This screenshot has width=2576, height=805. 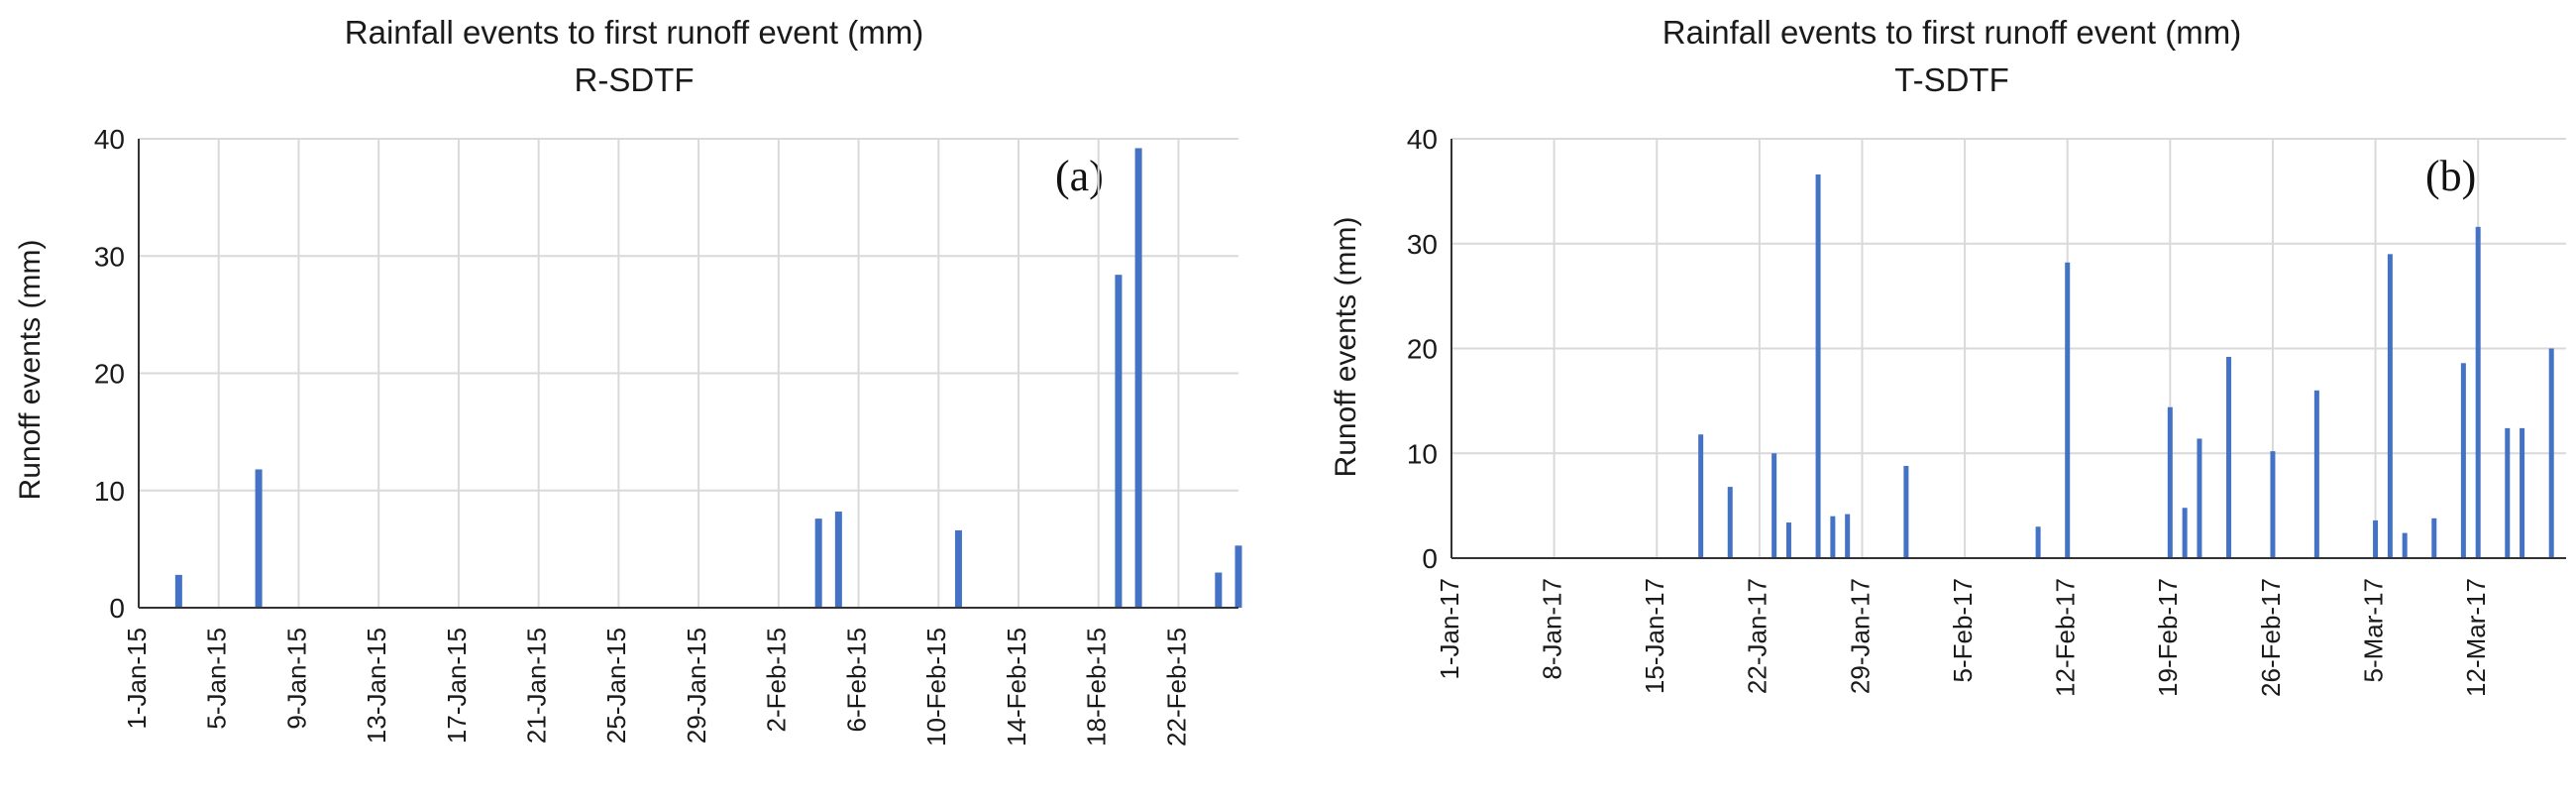 What do you see at coordinates (856, 680) in the screenshot?
I see `x-tick-label: 6-Feb-15` at bounding box center [856, 680].